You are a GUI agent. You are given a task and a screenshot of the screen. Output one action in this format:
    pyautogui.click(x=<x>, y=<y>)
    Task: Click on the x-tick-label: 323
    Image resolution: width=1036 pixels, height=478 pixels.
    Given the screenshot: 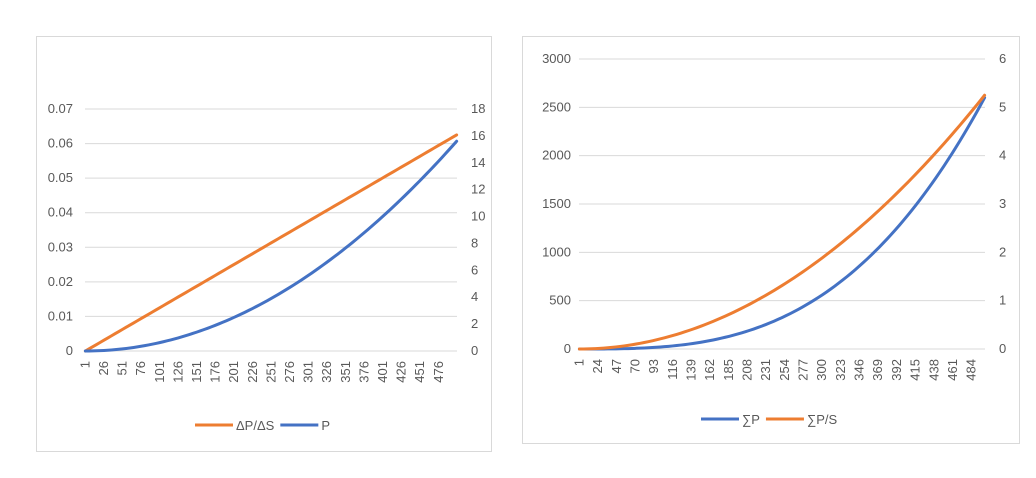 What is the action you would take?
    pyautogui.click(x=840, y=370)
    